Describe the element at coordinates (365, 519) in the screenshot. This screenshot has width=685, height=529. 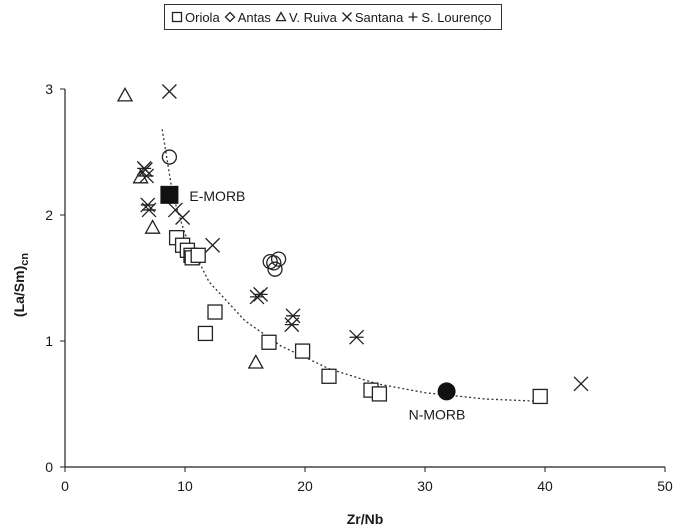
I see `x-axis-label: Zr/Nb` at that location.